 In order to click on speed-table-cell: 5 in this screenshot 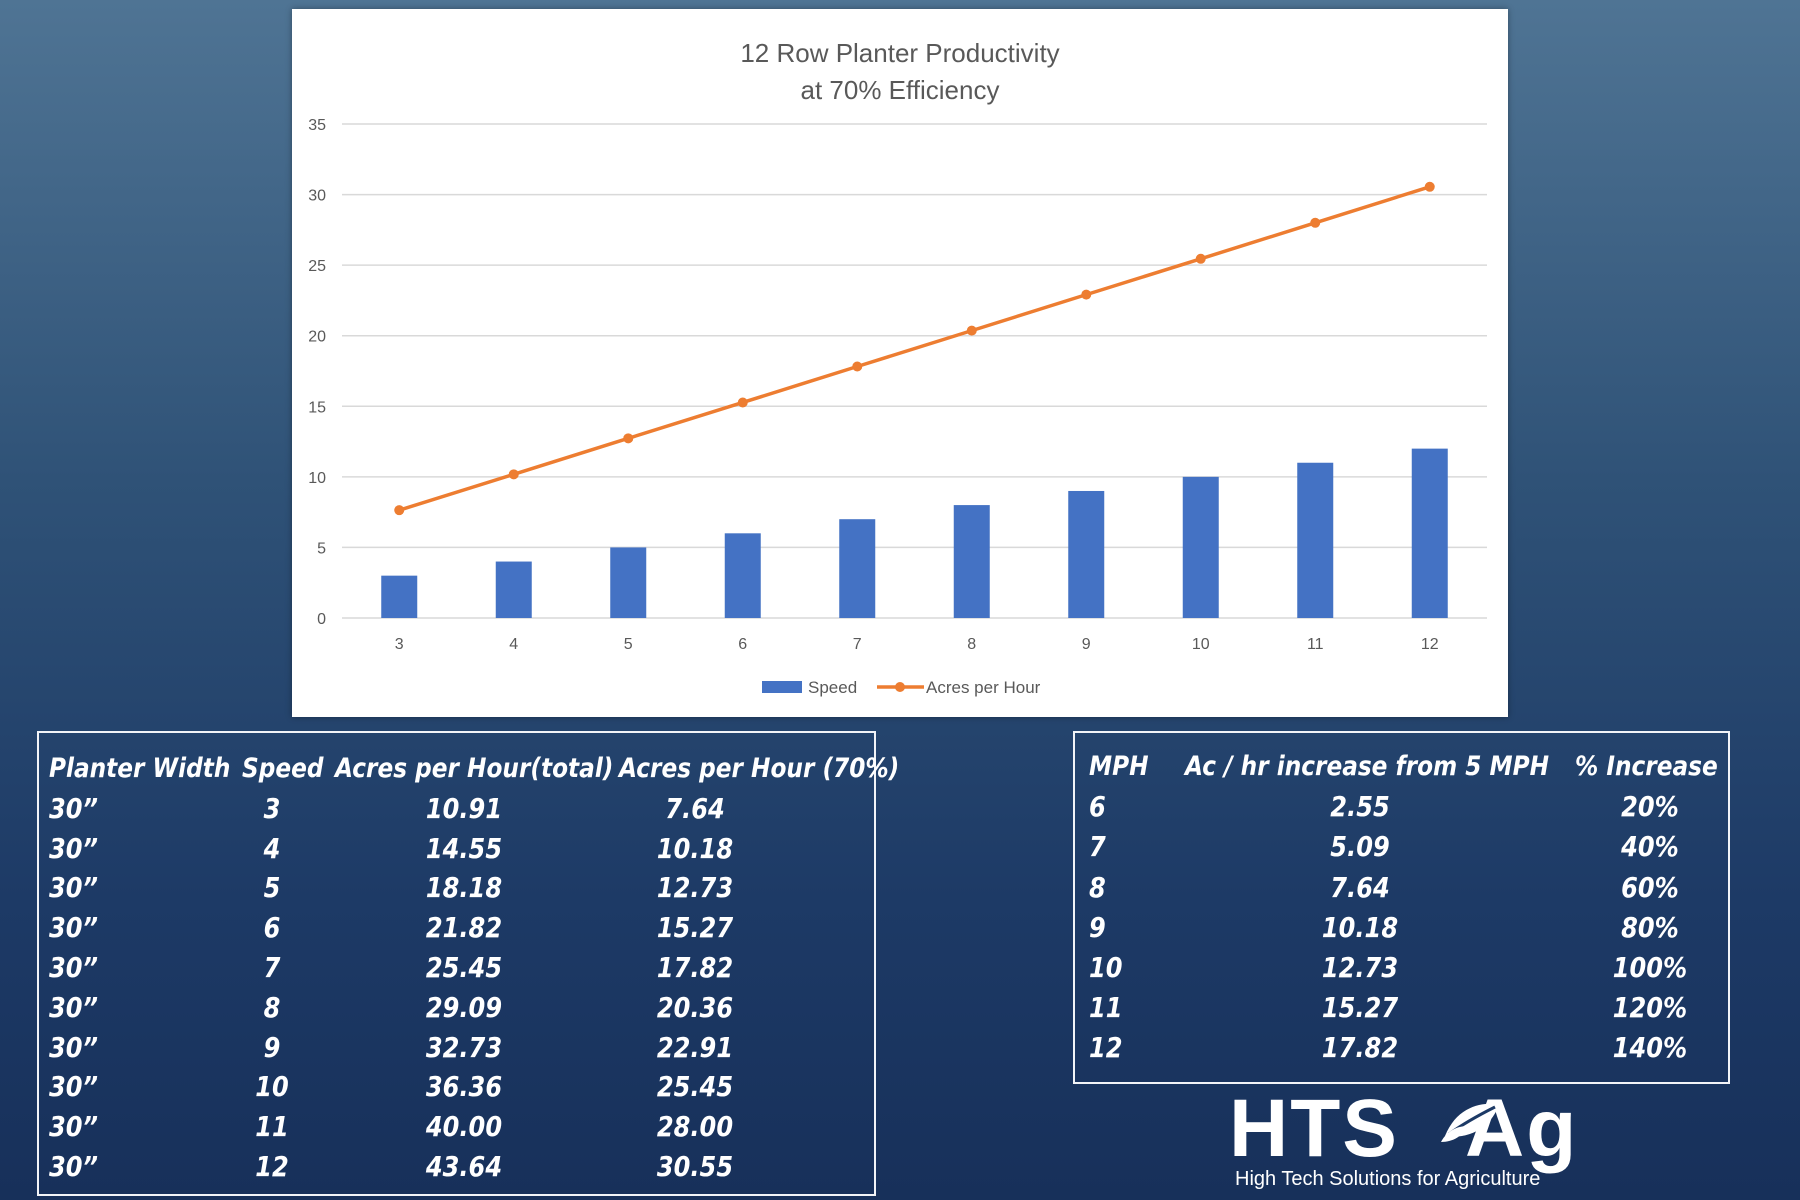, I will do `click(272, 888)`.